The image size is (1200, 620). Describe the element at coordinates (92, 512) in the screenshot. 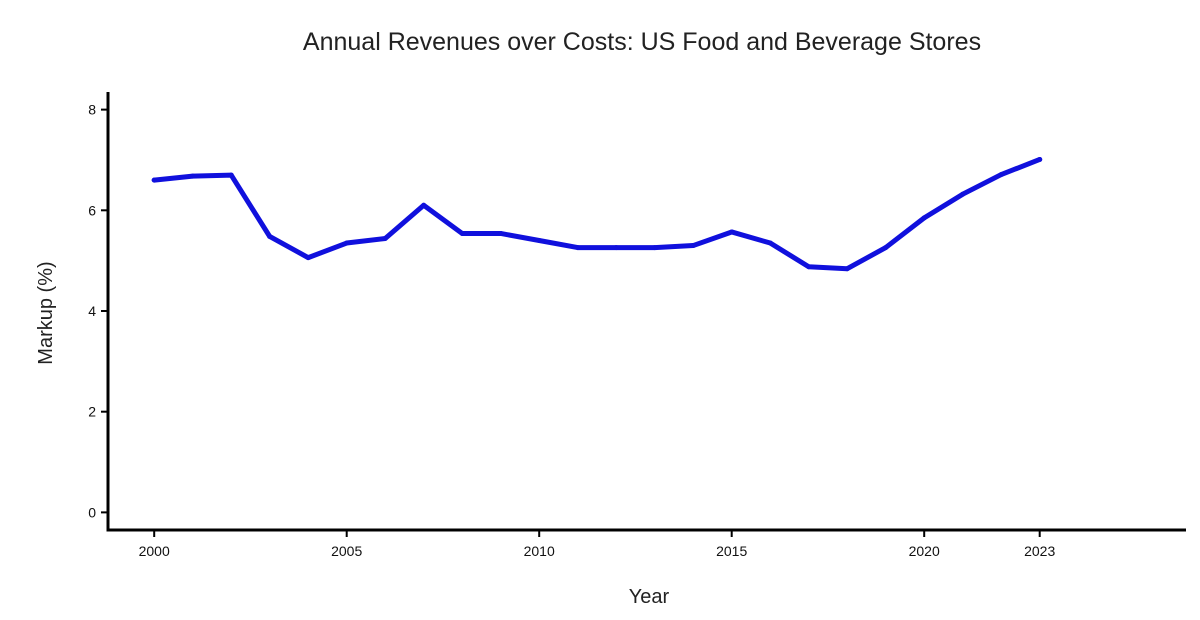

I see `y-tick-label: 0` at that location.